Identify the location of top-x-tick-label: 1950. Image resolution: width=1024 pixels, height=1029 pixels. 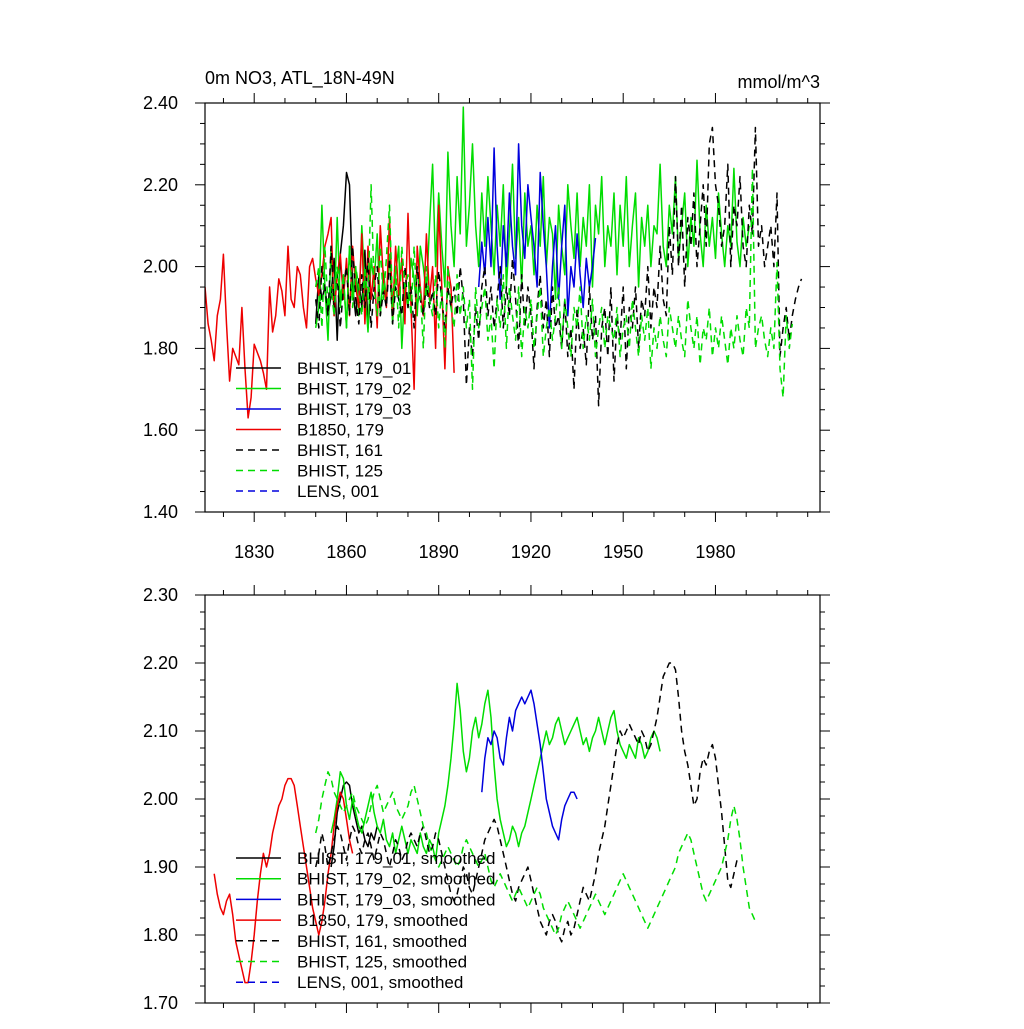
(623, 552).